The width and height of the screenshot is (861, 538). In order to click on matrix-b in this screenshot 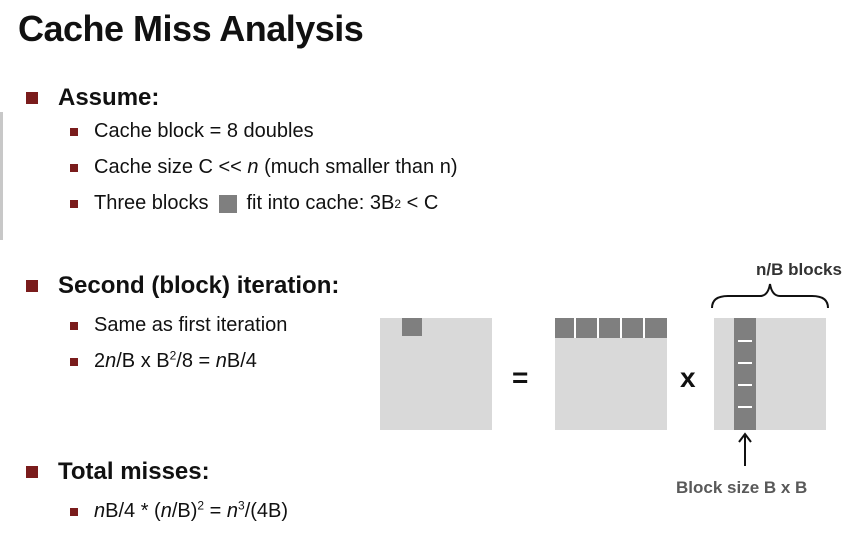, I will do `click(770, 374)`.